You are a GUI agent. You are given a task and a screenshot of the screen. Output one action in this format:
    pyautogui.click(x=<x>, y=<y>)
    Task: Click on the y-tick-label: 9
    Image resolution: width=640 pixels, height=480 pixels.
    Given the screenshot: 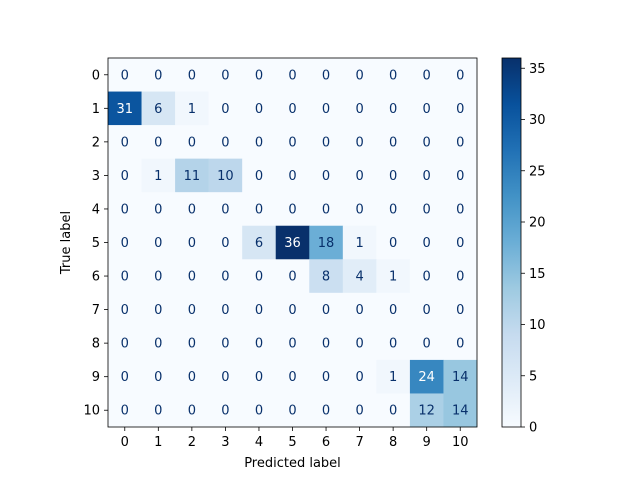 What is the action you would take?
    pyautogui.click(x=96, y=377)
    